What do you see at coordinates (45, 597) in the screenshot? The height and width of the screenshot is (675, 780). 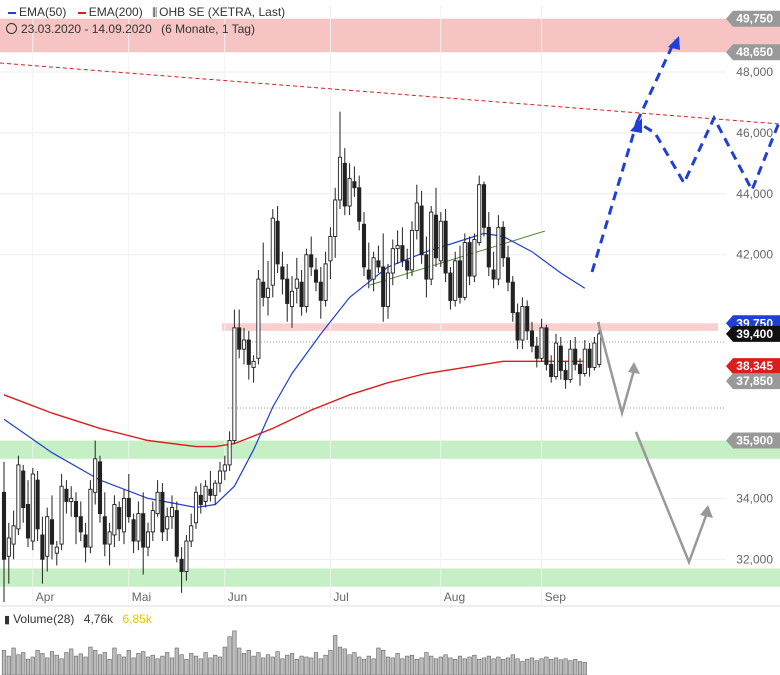 I see `x-tick-label: Apr` at bounding box center [45, 597].